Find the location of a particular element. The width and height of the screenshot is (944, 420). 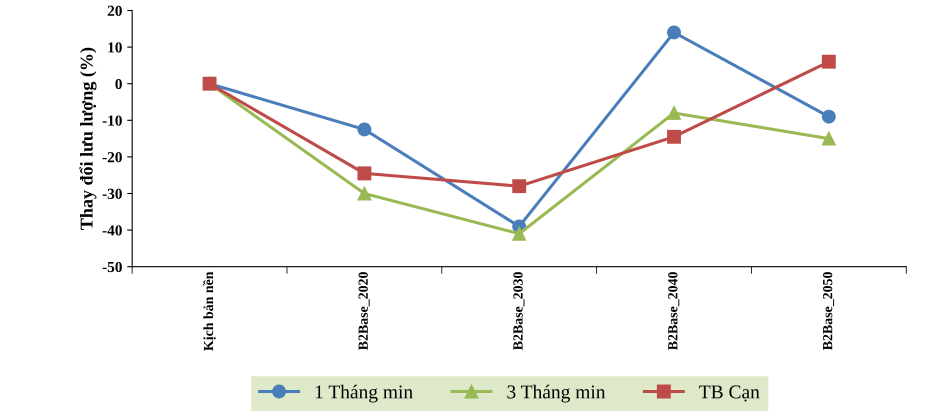

y-tick-label: -50 is located at coordinates (112, 267).